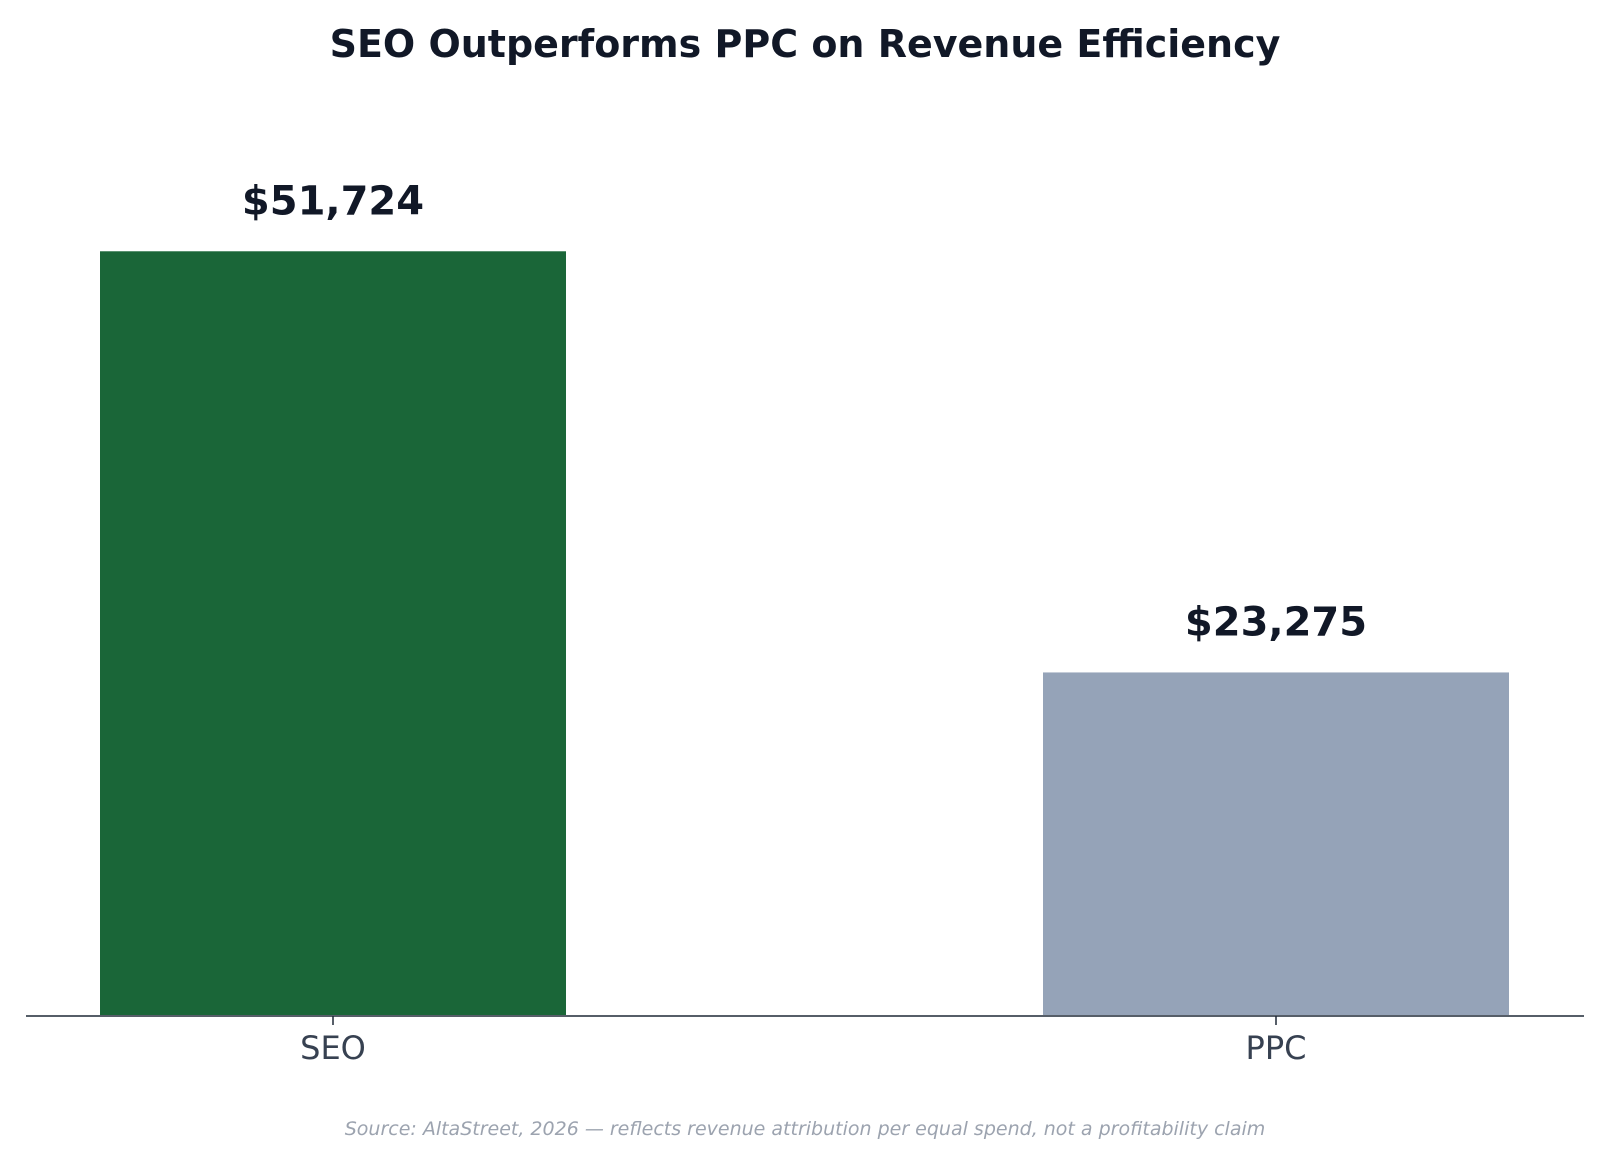 Image resolution: width=1600 pixels, height=1156 pixels. What do you see at coordinates (1276, 843) in the screenshot?
I see `bar-ppc` at bounding box center [1276, 843].